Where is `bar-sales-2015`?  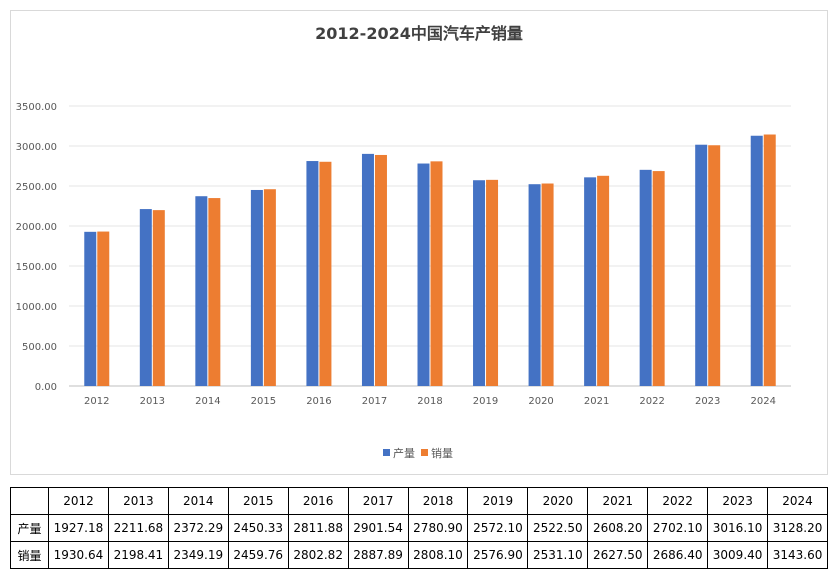 bar-sales-2015 is located at coordinates (269, 287).